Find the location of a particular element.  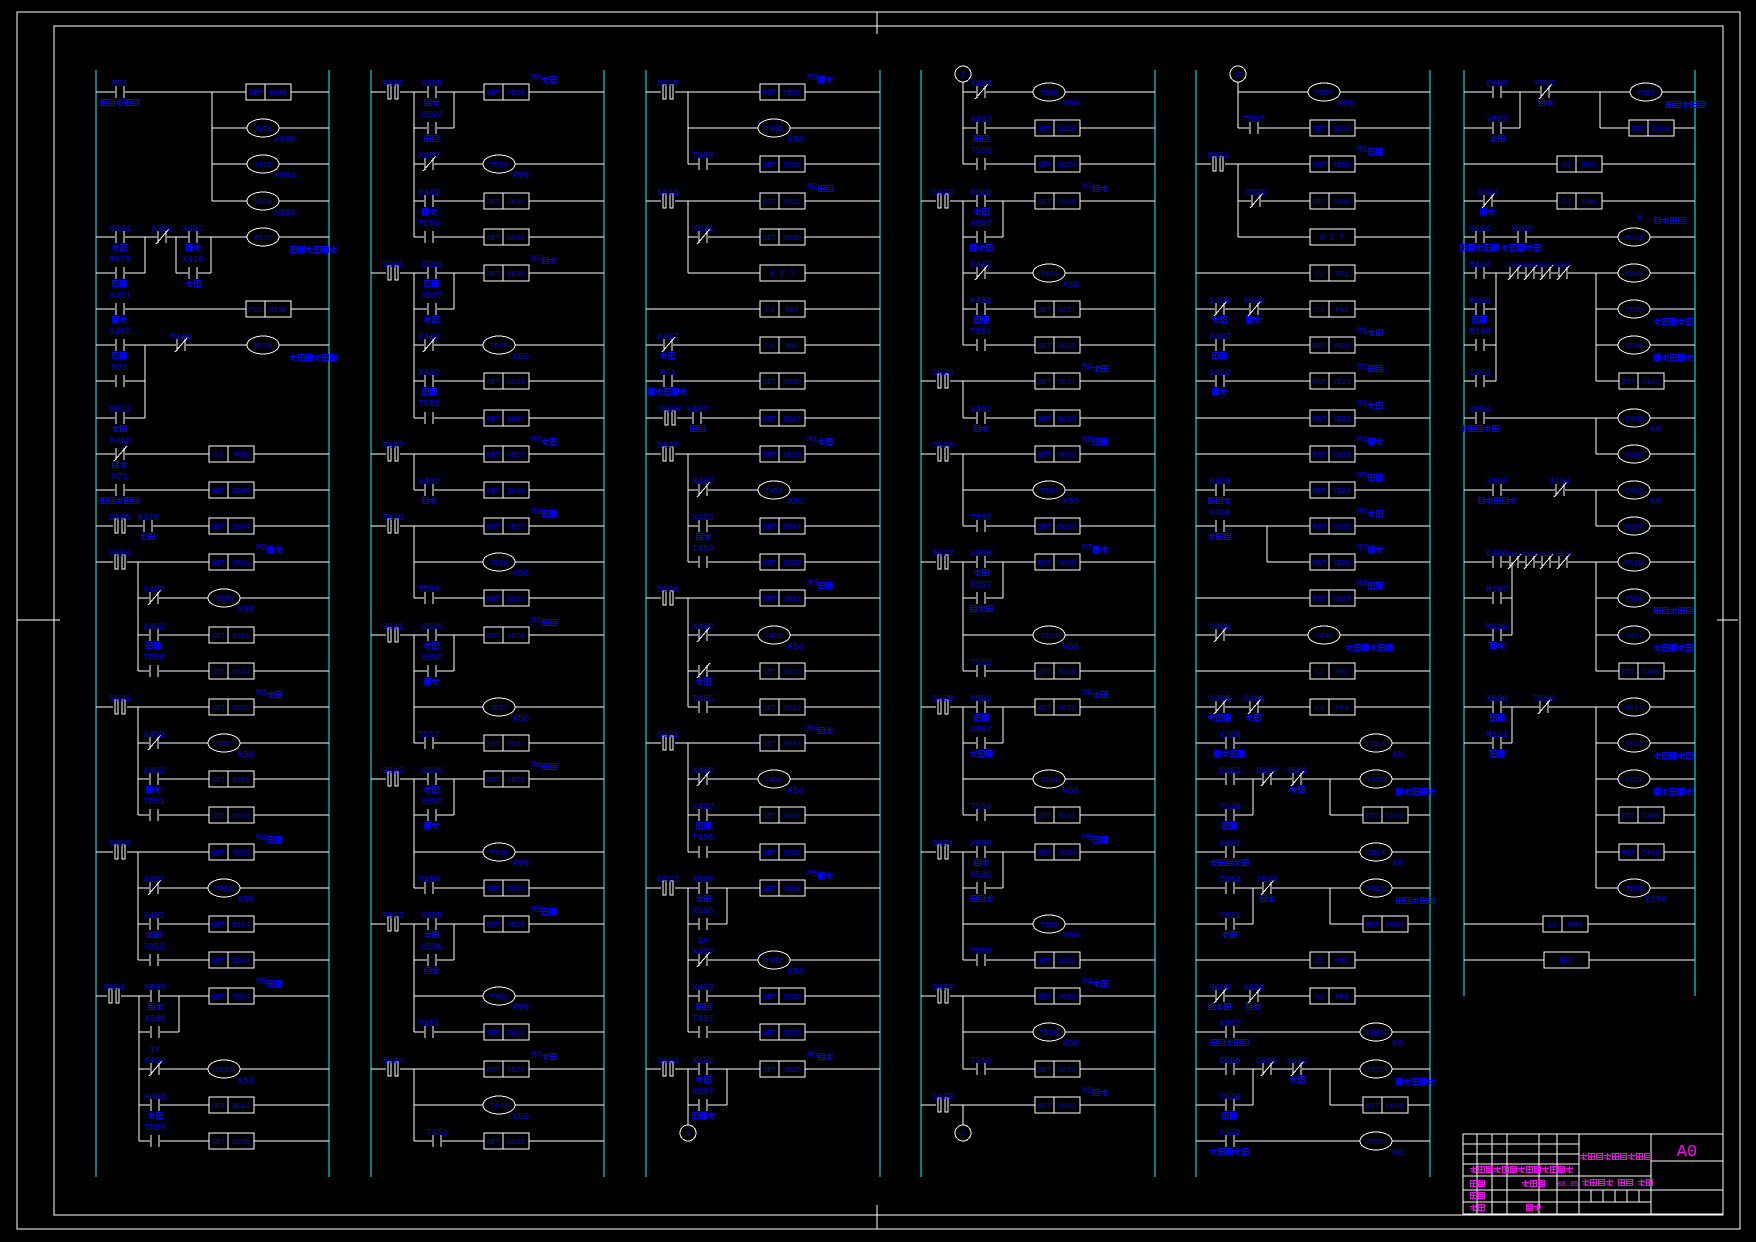

svg-text: C064 is located at coordinates (1230, 880).